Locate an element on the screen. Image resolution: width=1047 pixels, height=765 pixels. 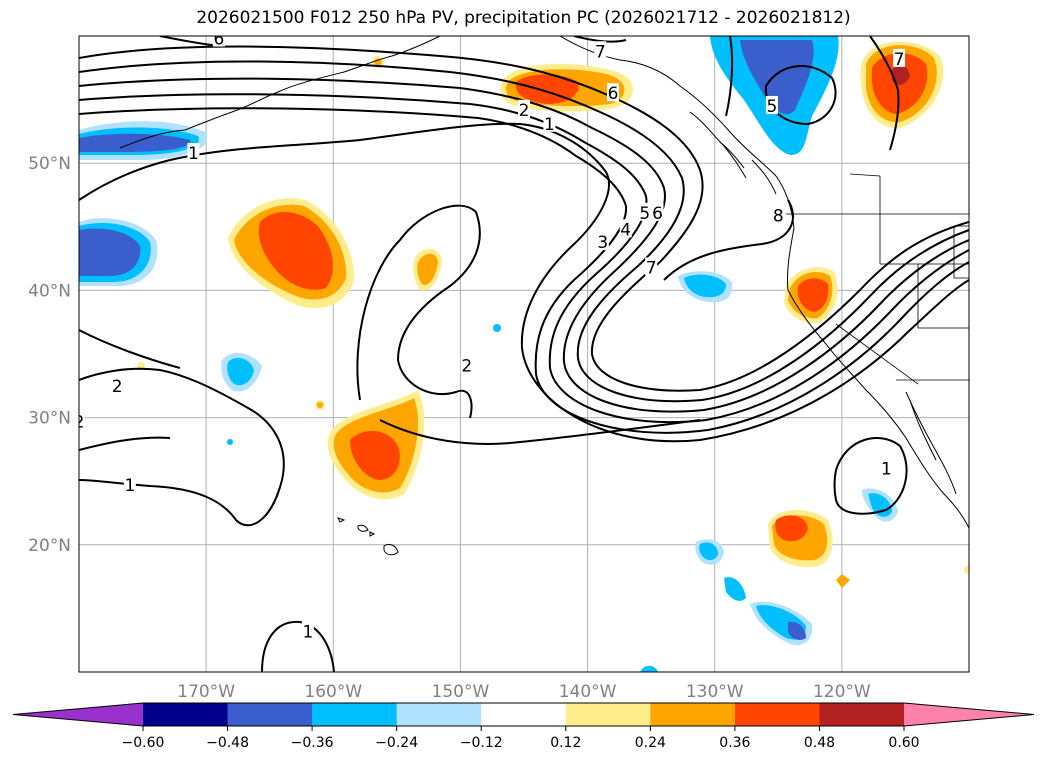
latitude-labels: 50°N 40°N 30°N 20°N is located at coordinates (49, 355).